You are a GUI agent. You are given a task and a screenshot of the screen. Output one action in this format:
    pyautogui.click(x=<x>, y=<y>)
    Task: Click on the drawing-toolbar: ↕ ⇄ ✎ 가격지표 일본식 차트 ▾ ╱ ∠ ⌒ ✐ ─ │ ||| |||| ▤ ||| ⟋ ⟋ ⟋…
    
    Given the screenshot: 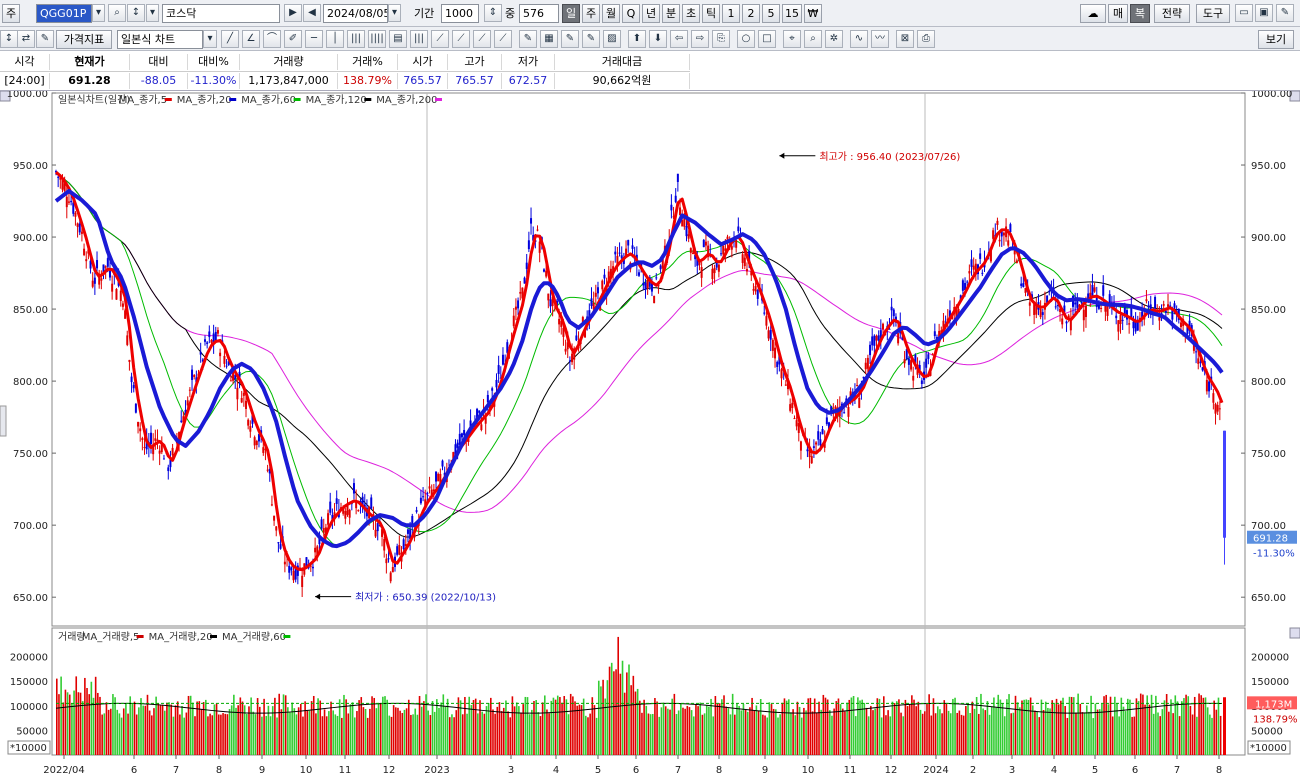 What is the action you would take?
    pyautogui.click(x=650, y=39)
    